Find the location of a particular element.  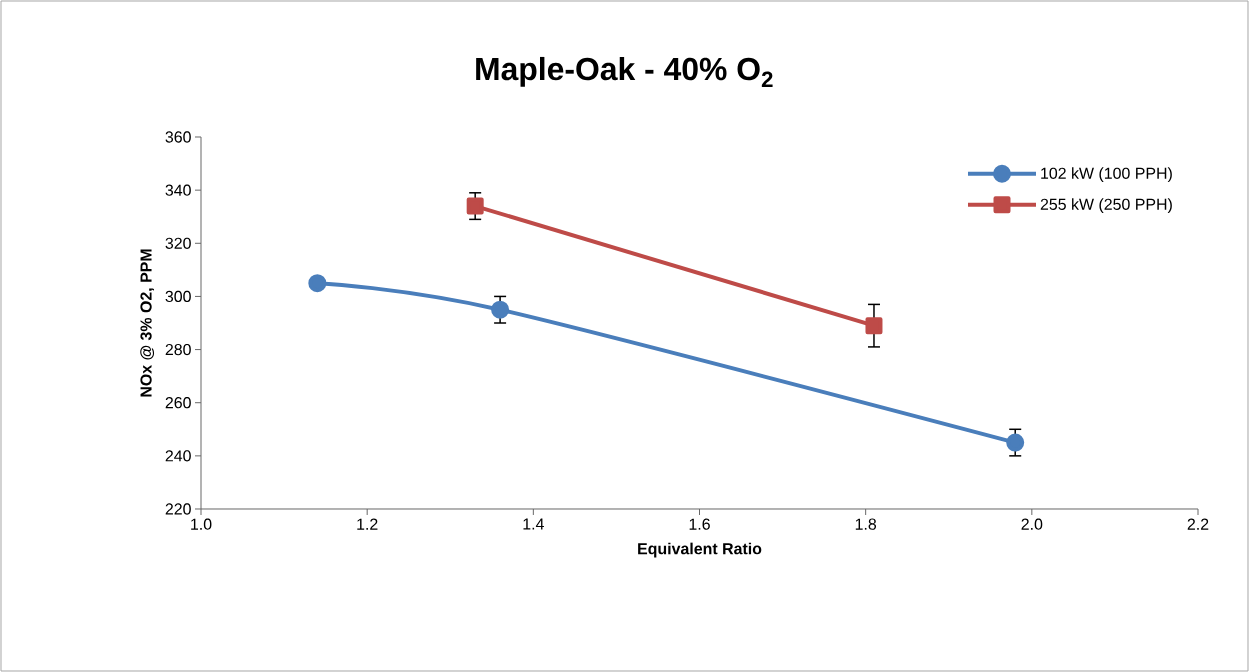

legend-label: 255 kW (250 PPH) is located at coordinates (1106, 206).